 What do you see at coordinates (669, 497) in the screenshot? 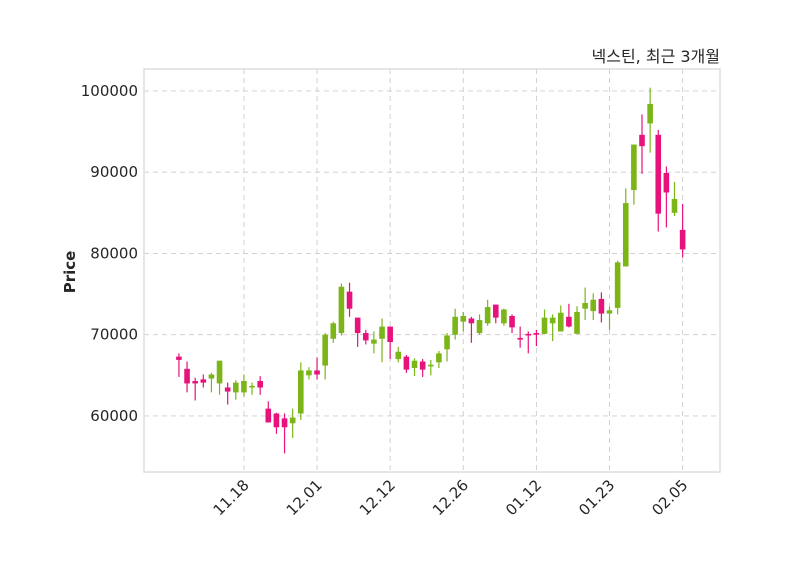
I see `x-tick-label: 02.05` at bounding box center [669, 497].